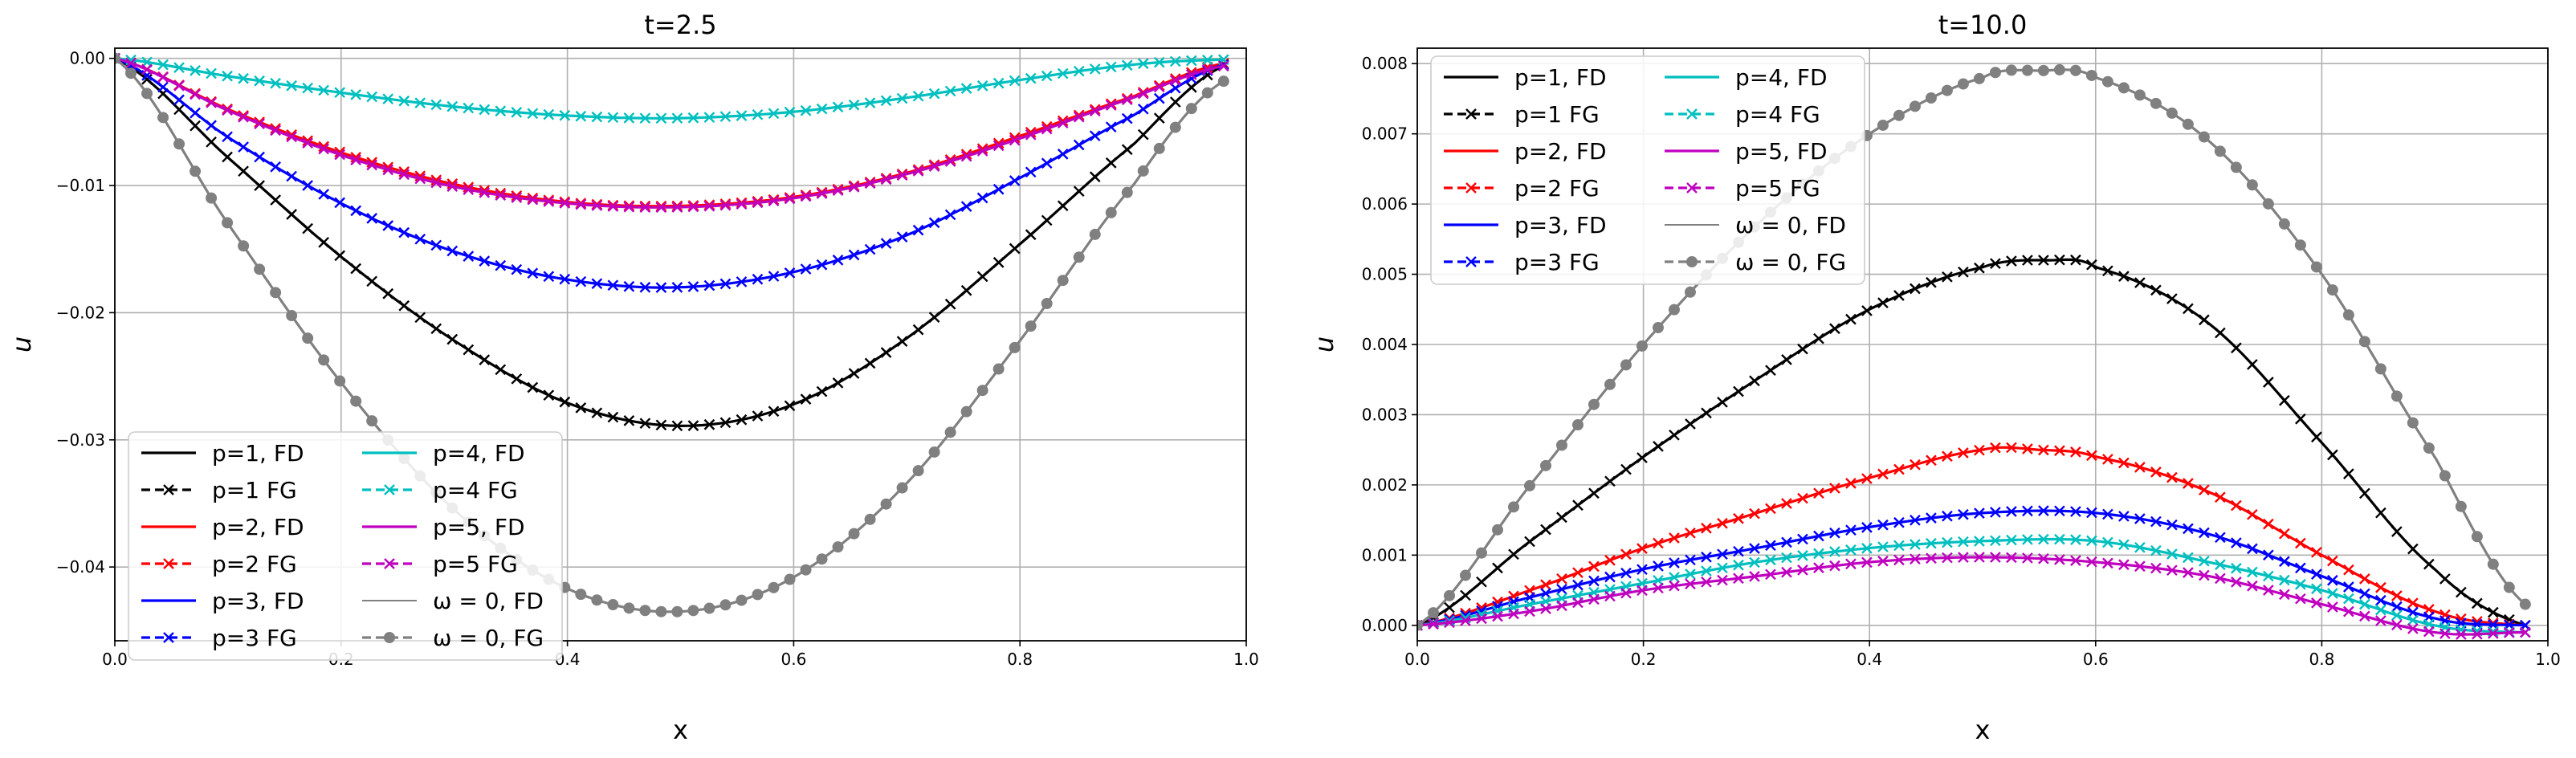  Describe the element at coordinates (168, 563) in the screenshot. I see `legend-marker` at that location.